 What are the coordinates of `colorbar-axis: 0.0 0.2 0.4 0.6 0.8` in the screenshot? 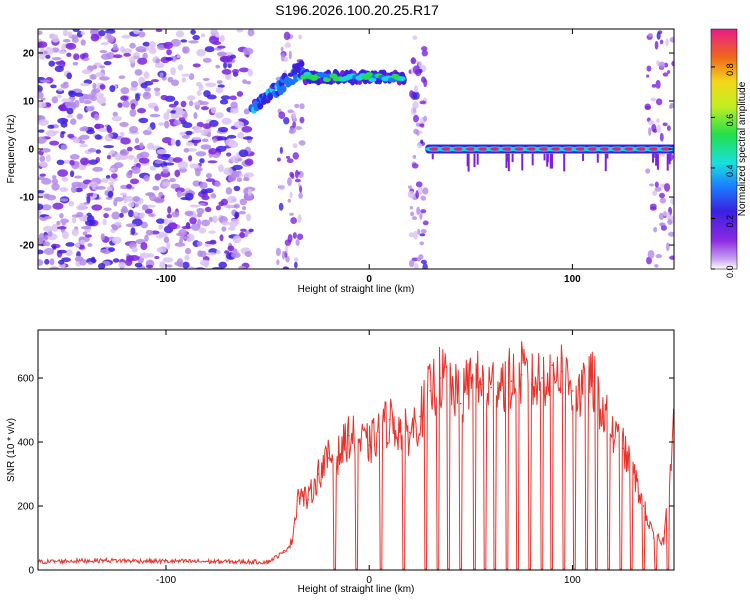 It's located at (723, 170).